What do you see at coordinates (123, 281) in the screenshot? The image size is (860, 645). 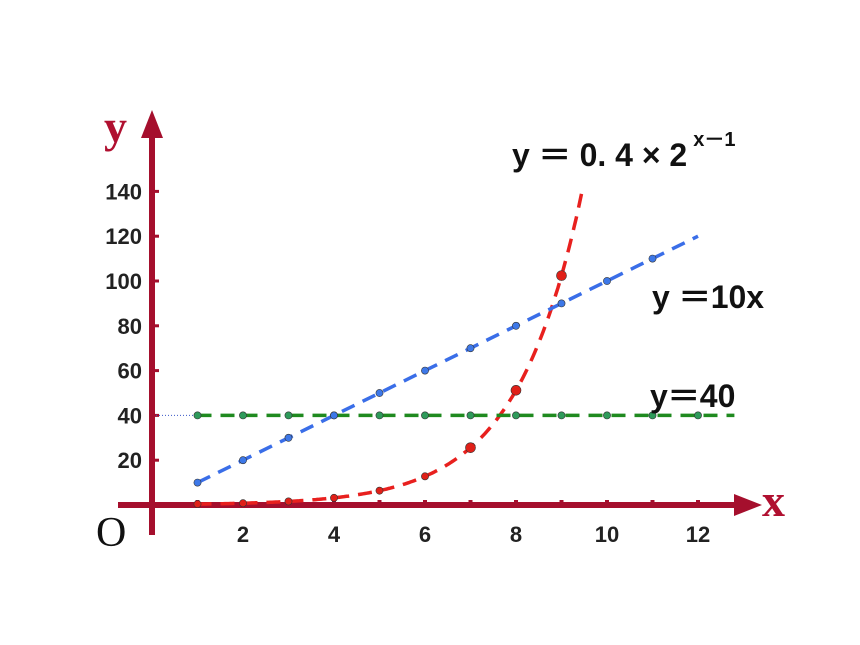 I see `y-tick-label: 100` at bounding box center [123, 281].